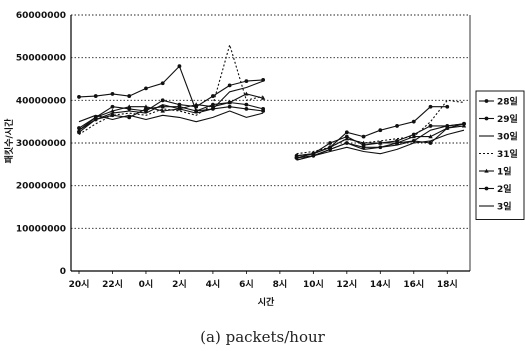  I want to click on legend-item: 3일, so click(495, 207).